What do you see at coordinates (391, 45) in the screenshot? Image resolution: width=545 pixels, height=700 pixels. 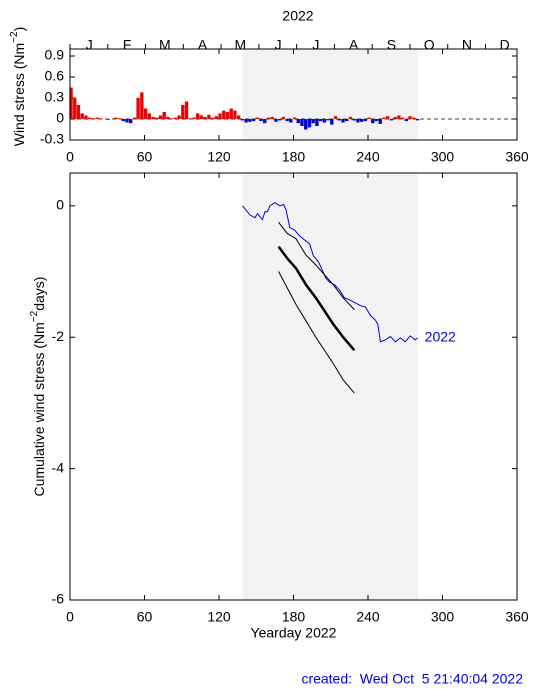 I see `month-label: S` at bounding box center [391, 45].